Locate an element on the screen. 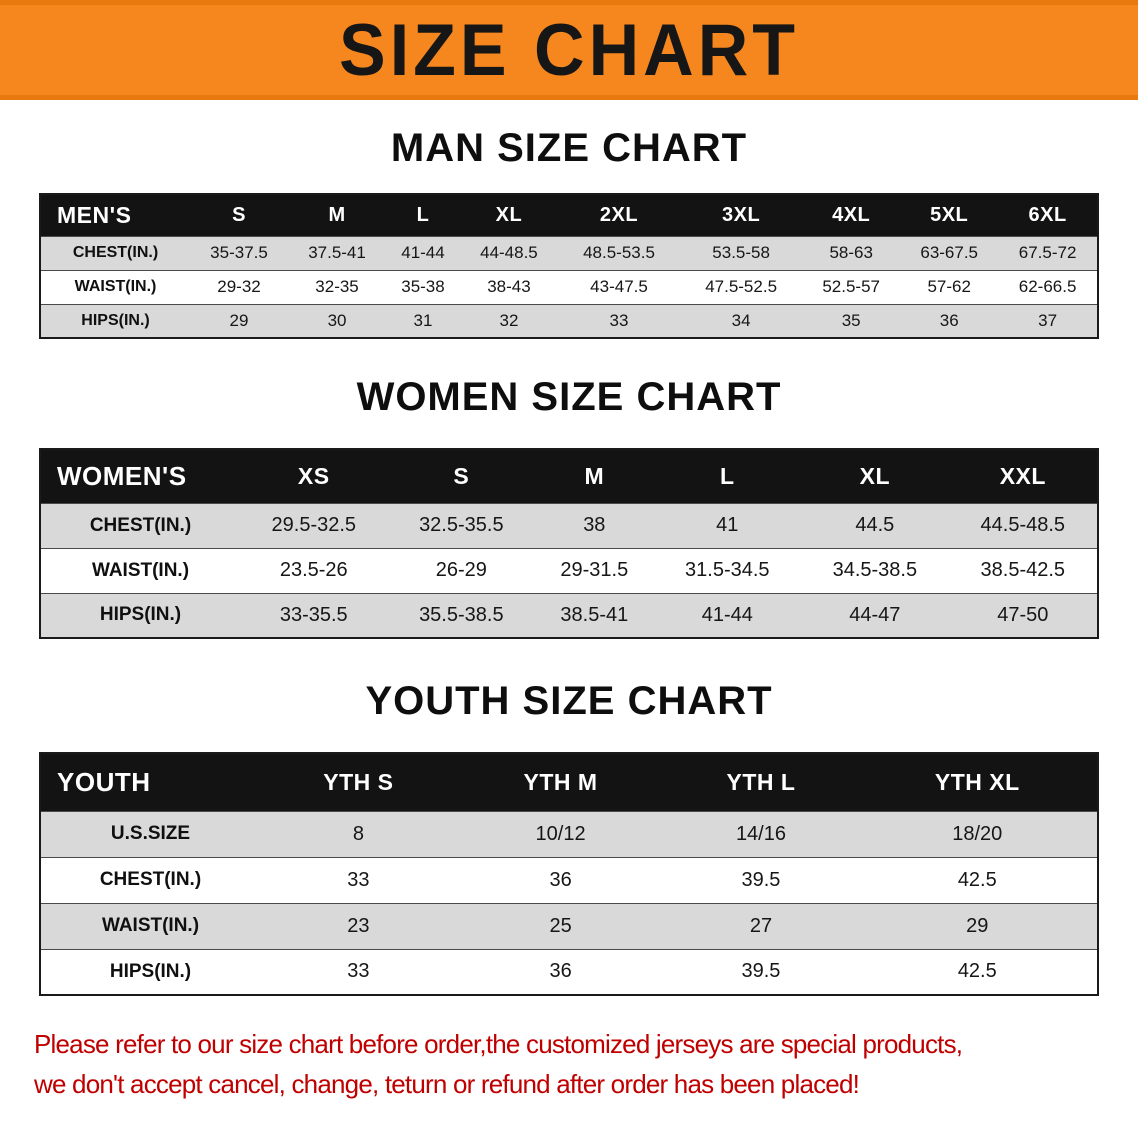  column-header: S is located at coordinates (239, 215).